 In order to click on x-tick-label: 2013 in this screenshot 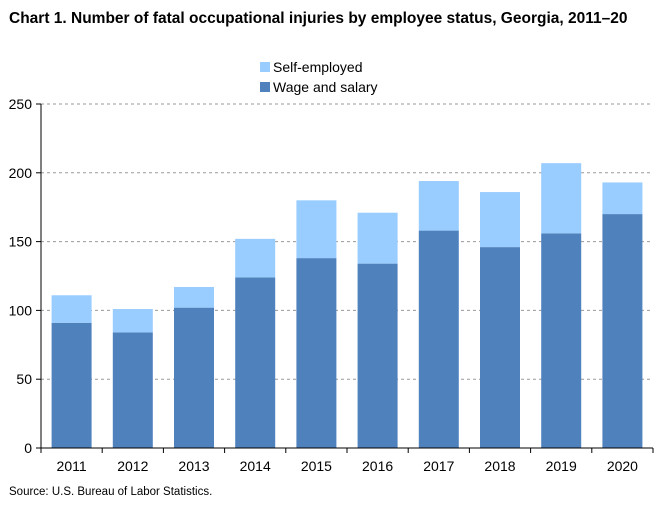, I will do `click(193, 466)`.